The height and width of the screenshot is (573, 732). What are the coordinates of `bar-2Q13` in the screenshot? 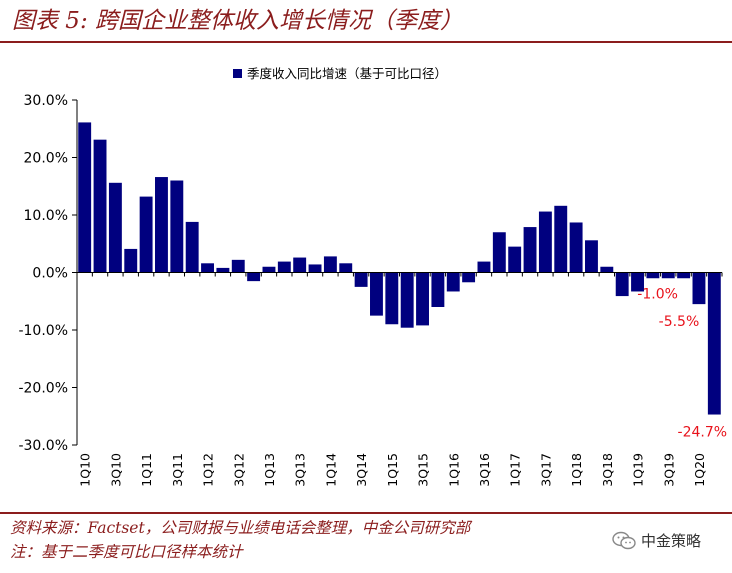 It's located at (284, 267).